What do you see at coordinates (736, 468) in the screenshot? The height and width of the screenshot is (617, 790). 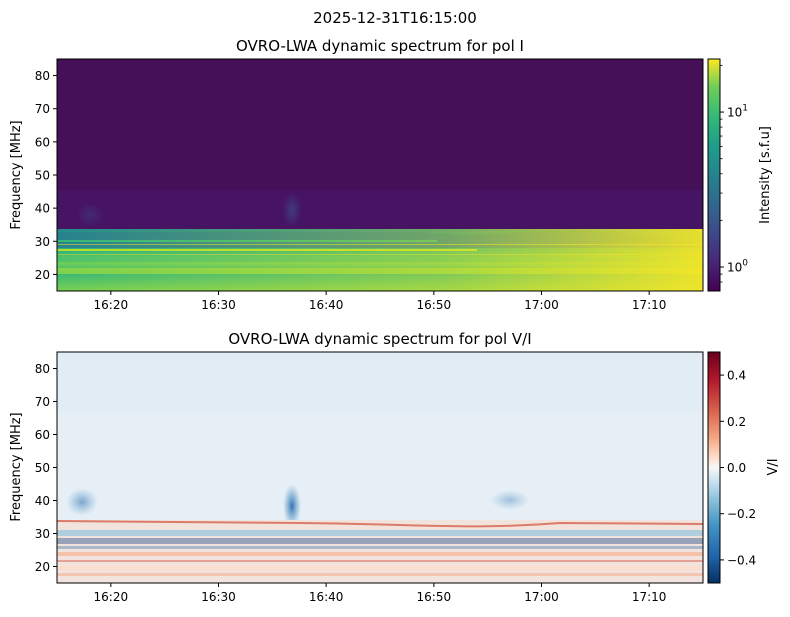 I see `colorbar-tick-label: 0.0` at bounding box center [736, 468].